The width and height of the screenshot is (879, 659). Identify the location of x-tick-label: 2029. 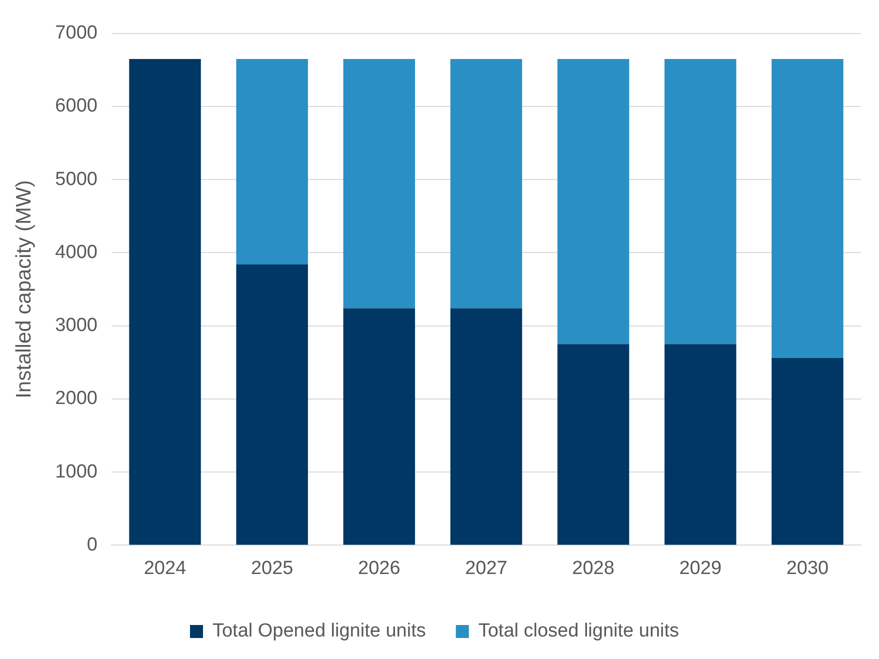
(700, 568).